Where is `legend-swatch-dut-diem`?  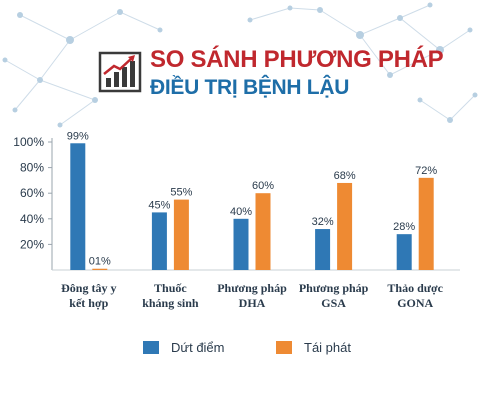
legend-swatch-dut-diem is located at coordinates (151, 347).